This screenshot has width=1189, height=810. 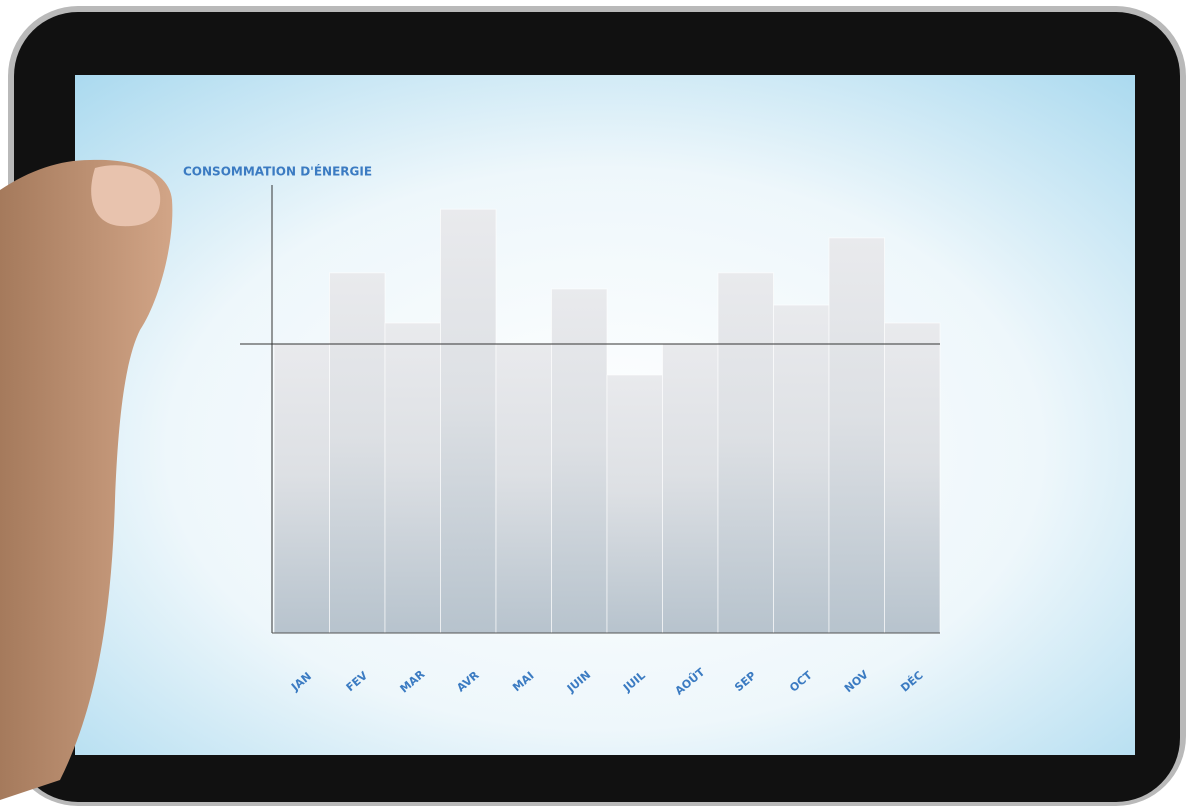 I want to click on chart-title: CONSOMMATION D'ÉNERGIE, so click(x=277, y=171).